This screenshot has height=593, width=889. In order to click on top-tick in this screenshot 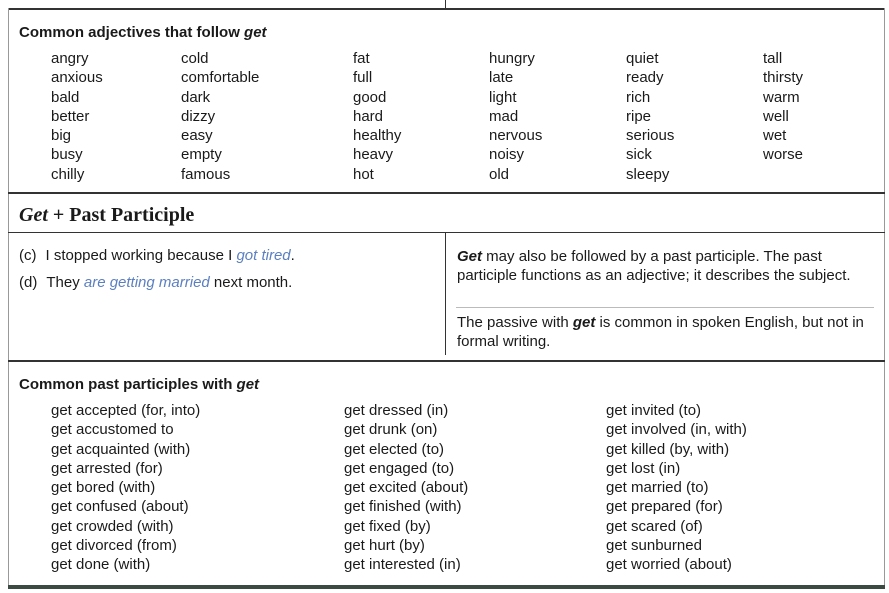, I will do `click(445, 4)`.